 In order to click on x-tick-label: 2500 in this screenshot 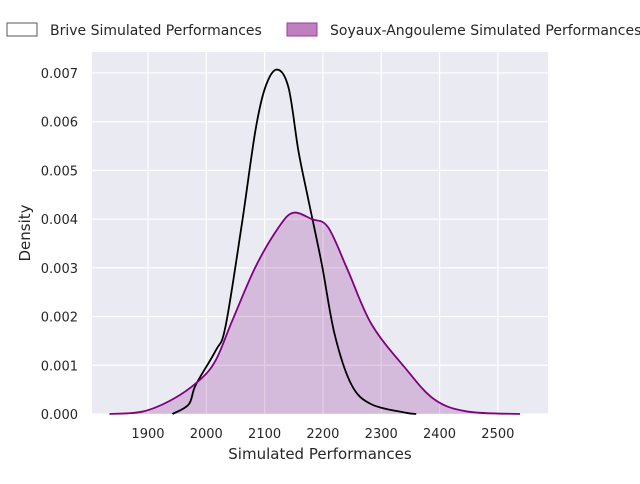, I will do `click(497, 434)`.